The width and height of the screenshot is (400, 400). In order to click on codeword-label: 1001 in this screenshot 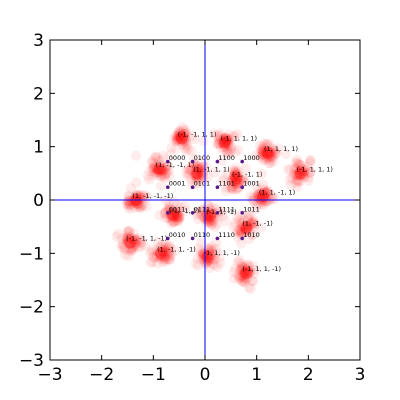, I will do `click(251, 184)`.